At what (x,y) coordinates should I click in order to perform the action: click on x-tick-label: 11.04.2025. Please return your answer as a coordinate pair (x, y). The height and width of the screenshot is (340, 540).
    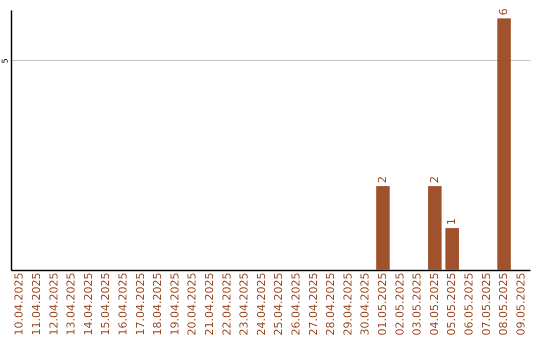
    Looking at the image, I should click on (36, 304).